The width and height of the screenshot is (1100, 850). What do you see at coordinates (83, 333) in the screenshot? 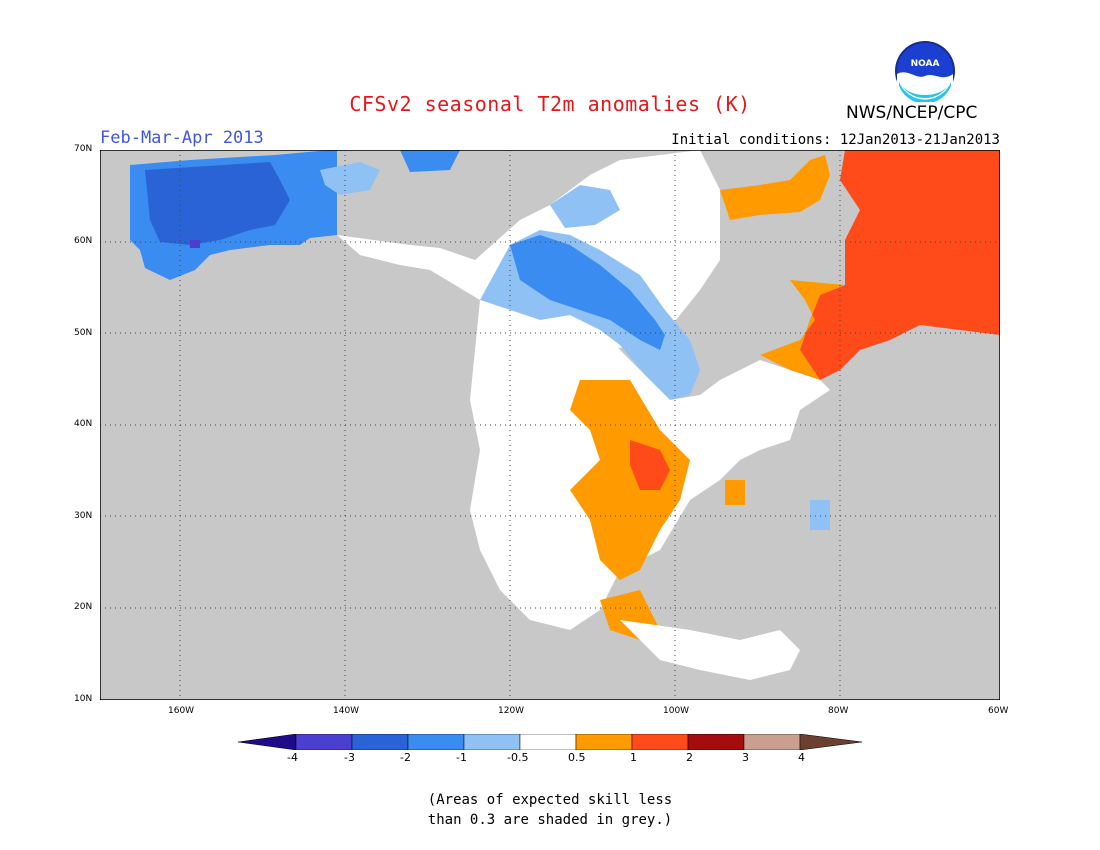
I see `lat-label-50n: 50N` at bounding box center [83, 333].